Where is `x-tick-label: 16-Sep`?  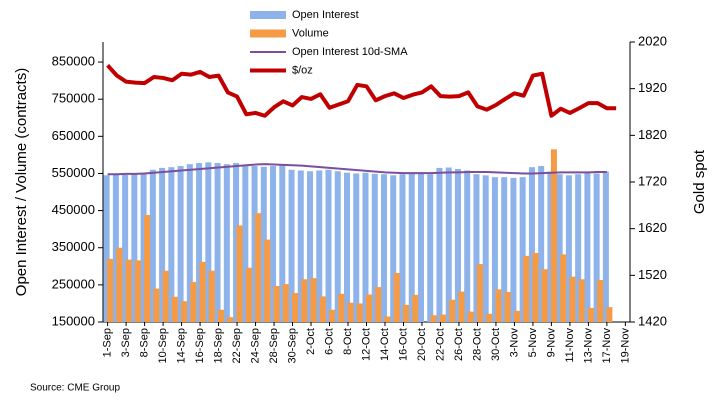 x-tick-label: 16-Sep is located at coordinates (200, 345).